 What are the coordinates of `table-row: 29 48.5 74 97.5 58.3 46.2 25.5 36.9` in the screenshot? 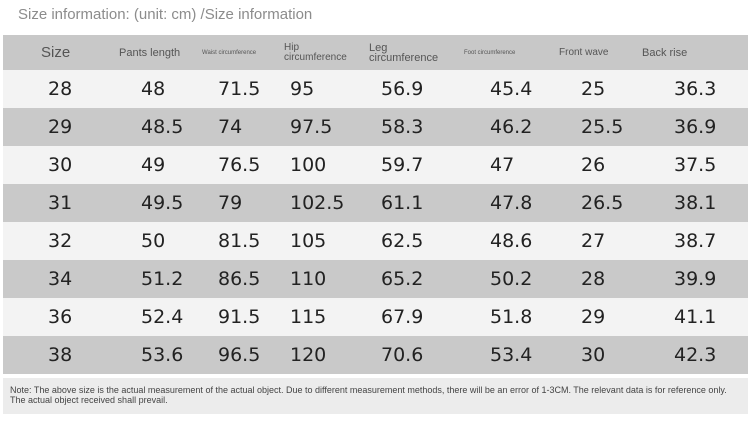 It's located at (375, 127).